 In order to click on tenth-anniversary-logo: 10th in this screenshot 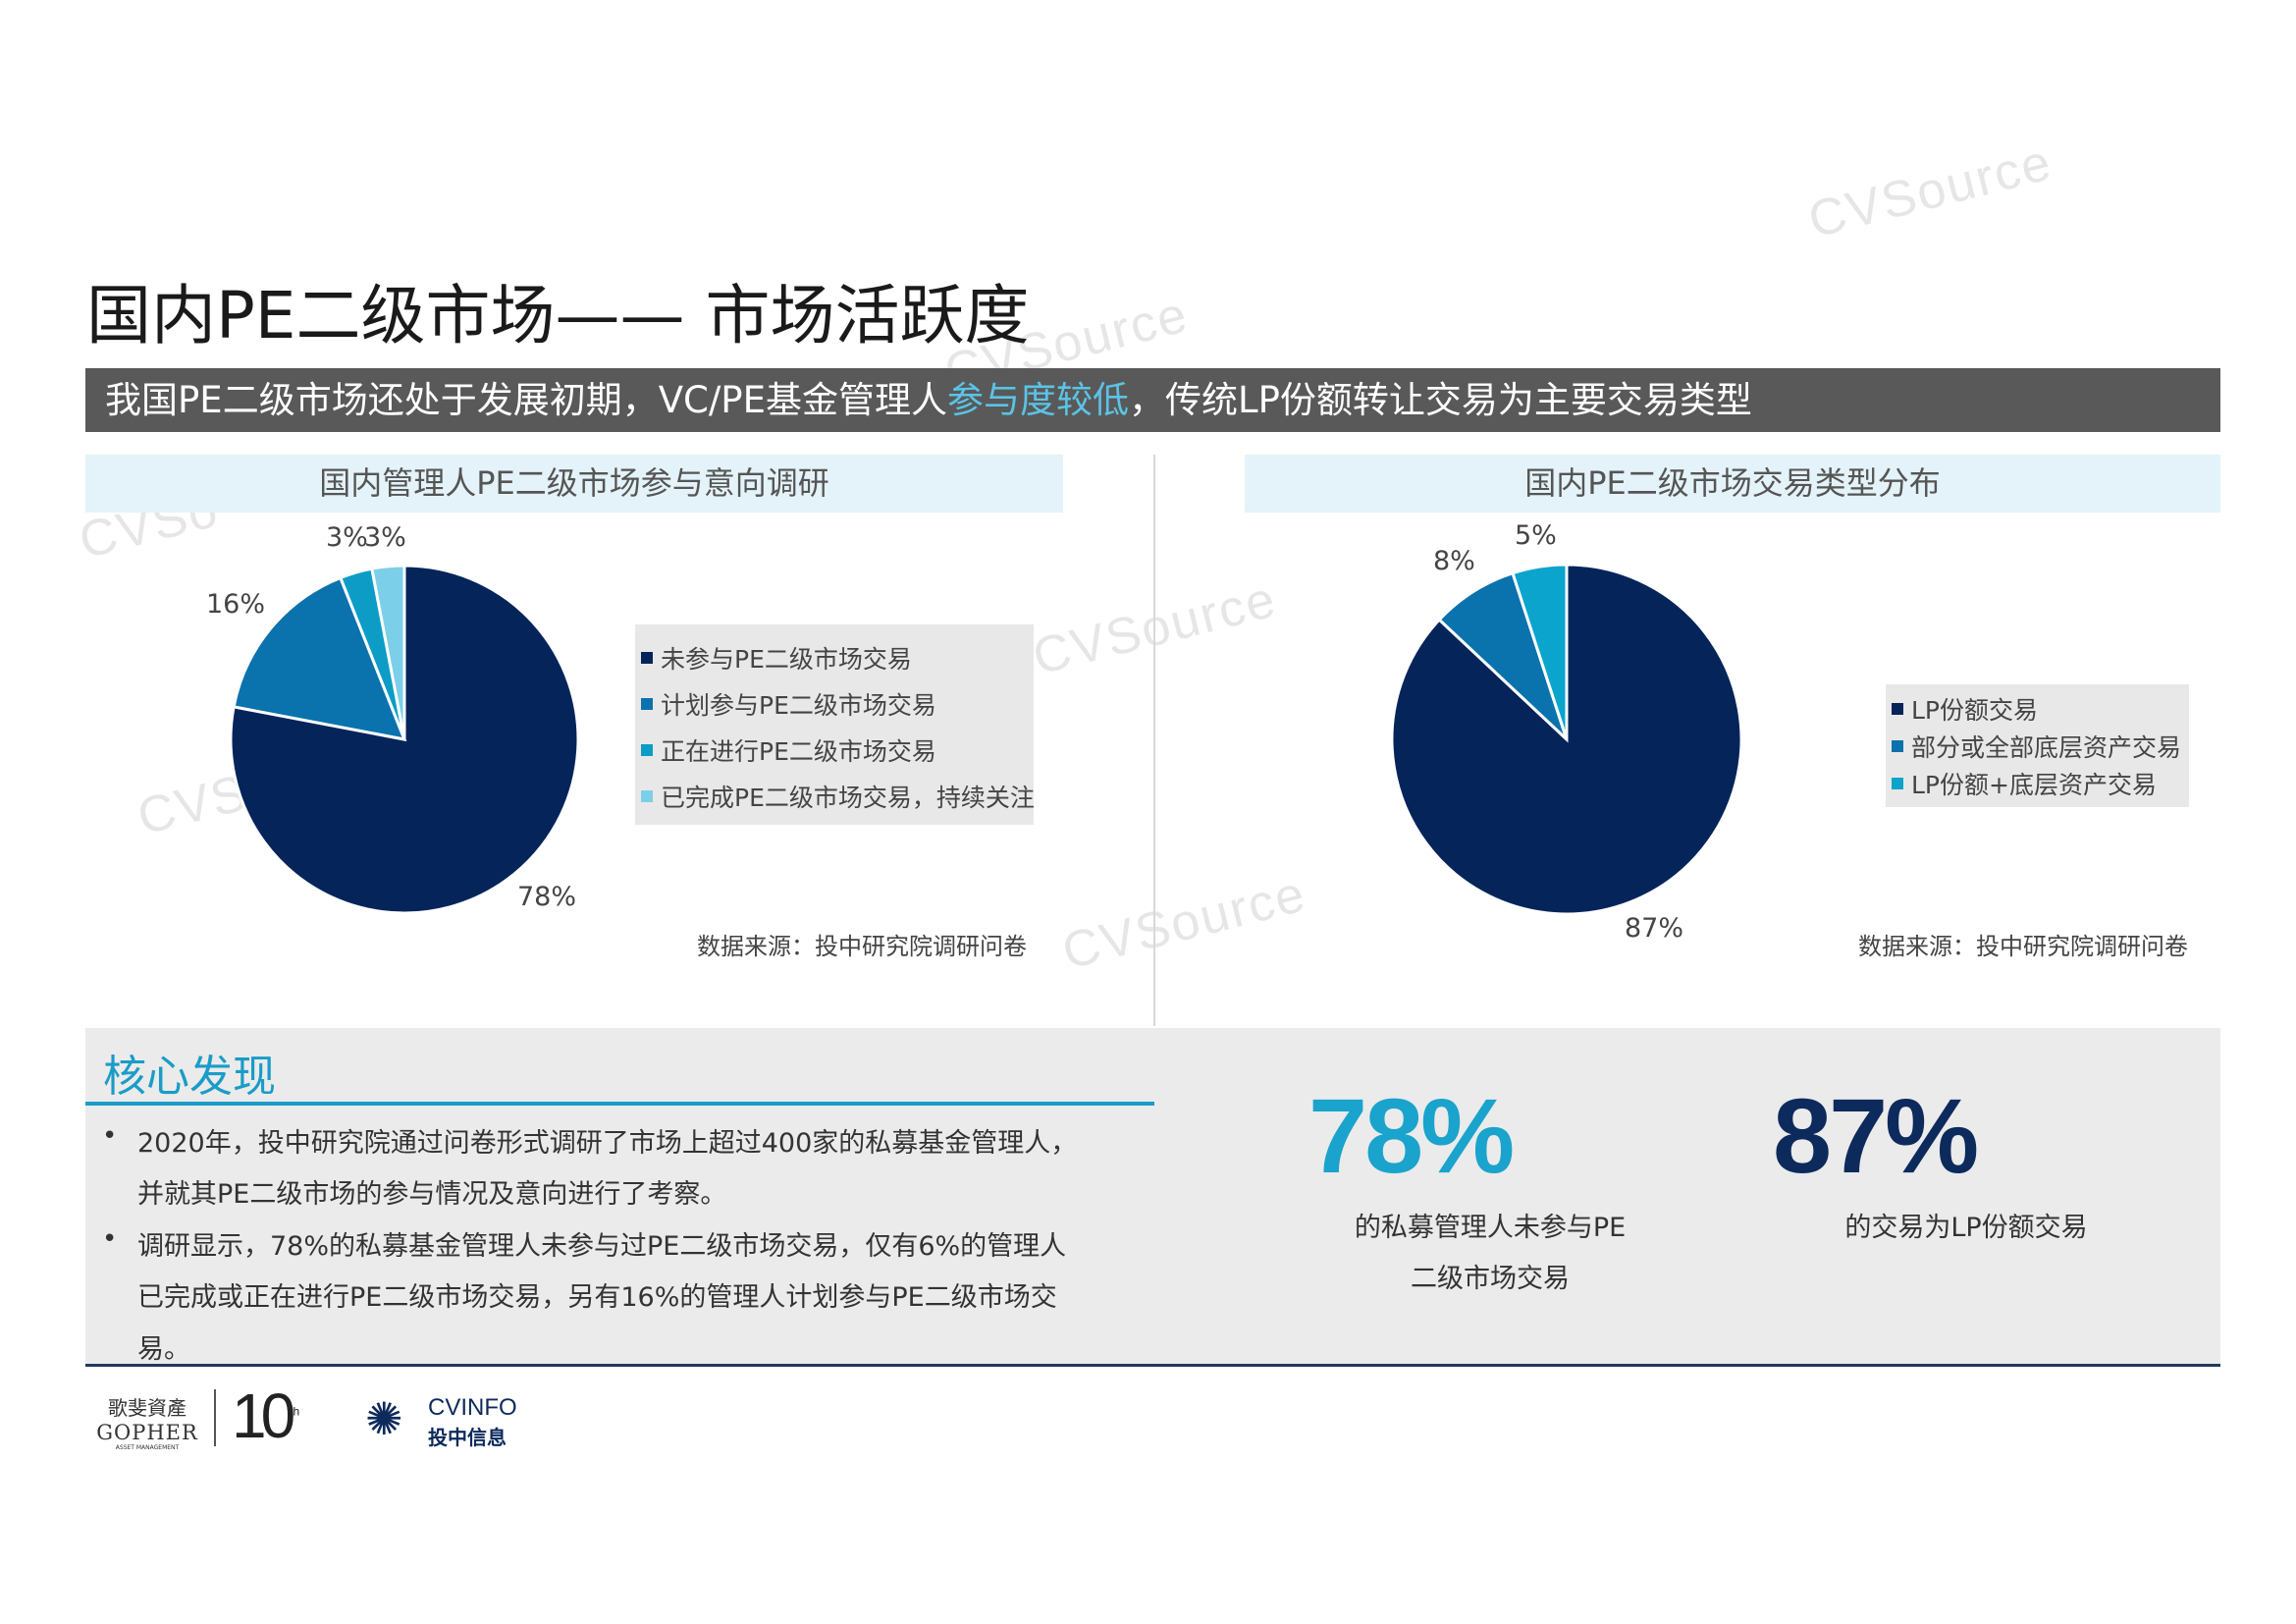, I will do `click(265, 1416)`.